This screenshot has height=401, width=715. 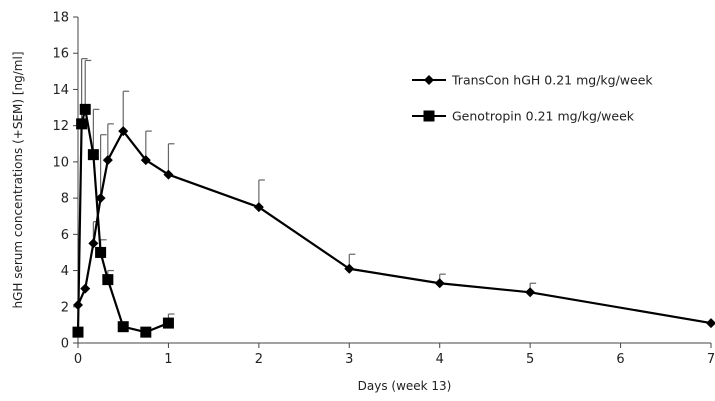 I want to click on y-tick-label: 8, so click(x=65, y=199).